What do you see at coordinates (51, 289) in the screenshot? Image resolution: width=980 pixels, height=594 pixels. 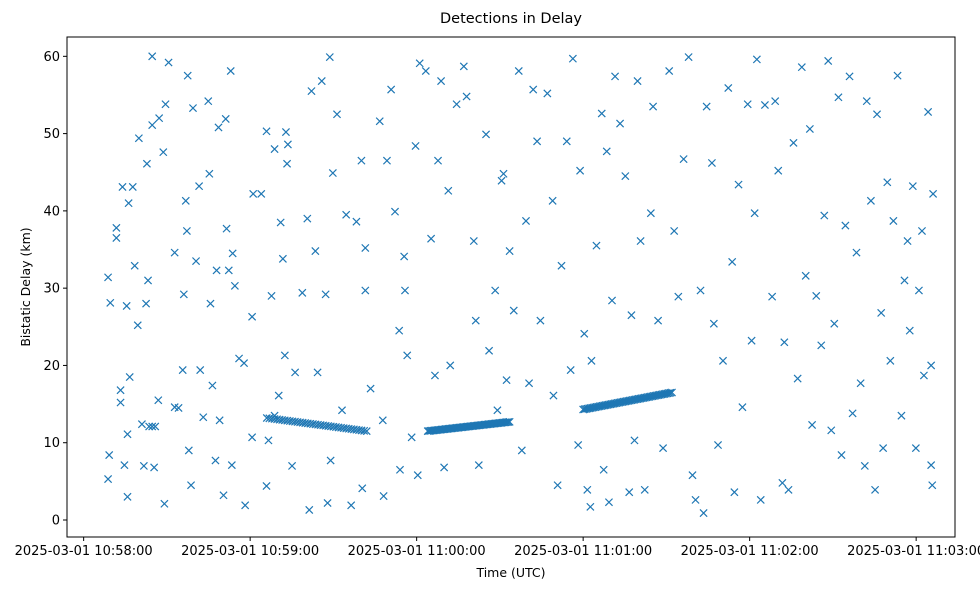 I see `y-tick-label: 30` at bounding box center [51, 289].